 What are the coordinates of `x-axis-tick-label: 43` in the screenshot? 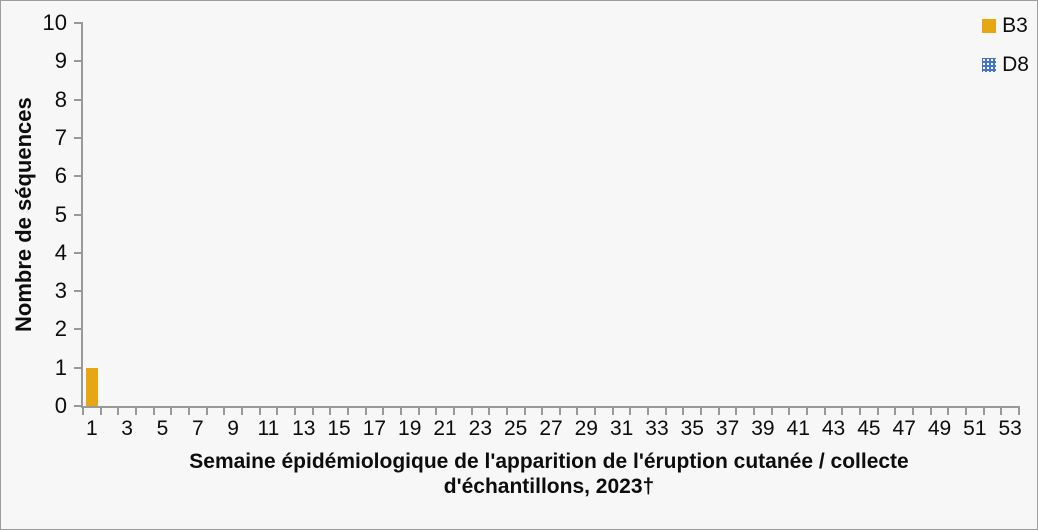 It's located at (833, 428).